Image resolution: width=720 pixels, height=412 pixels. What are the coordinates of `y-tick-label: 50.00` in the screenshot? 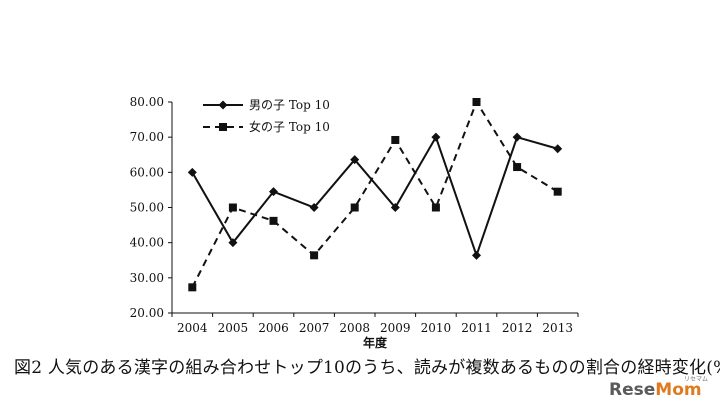 It's located at (147, 208).